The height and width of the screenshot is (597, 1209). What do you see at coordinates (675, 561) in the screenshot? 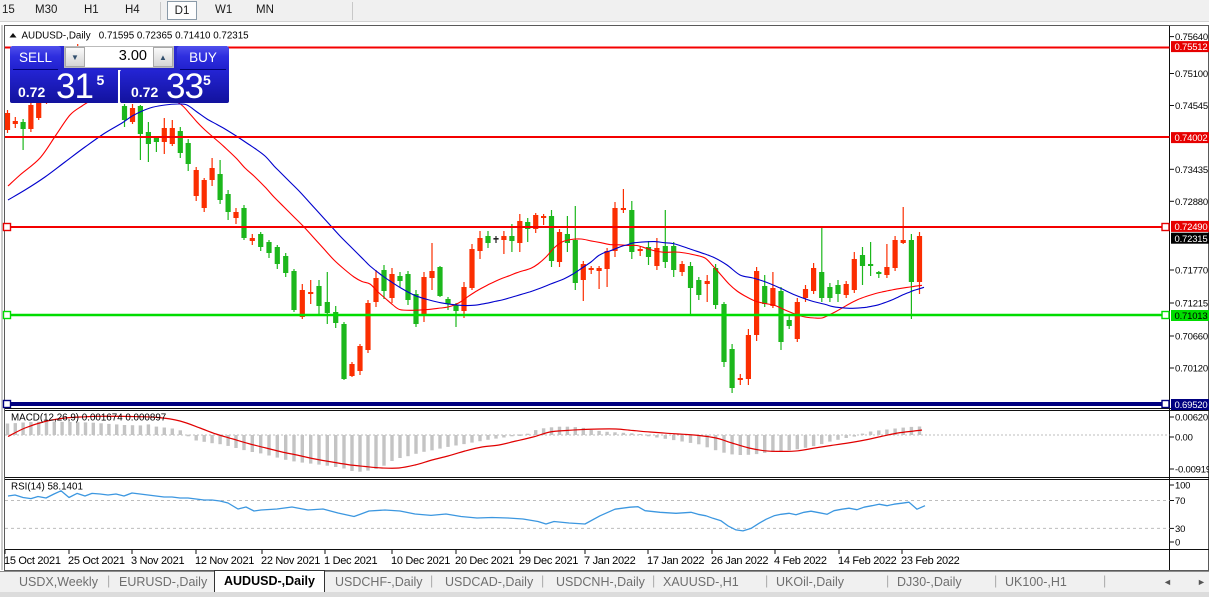
I see `svg-text: 17 Jan 2022` at bounding box center [675, 561].